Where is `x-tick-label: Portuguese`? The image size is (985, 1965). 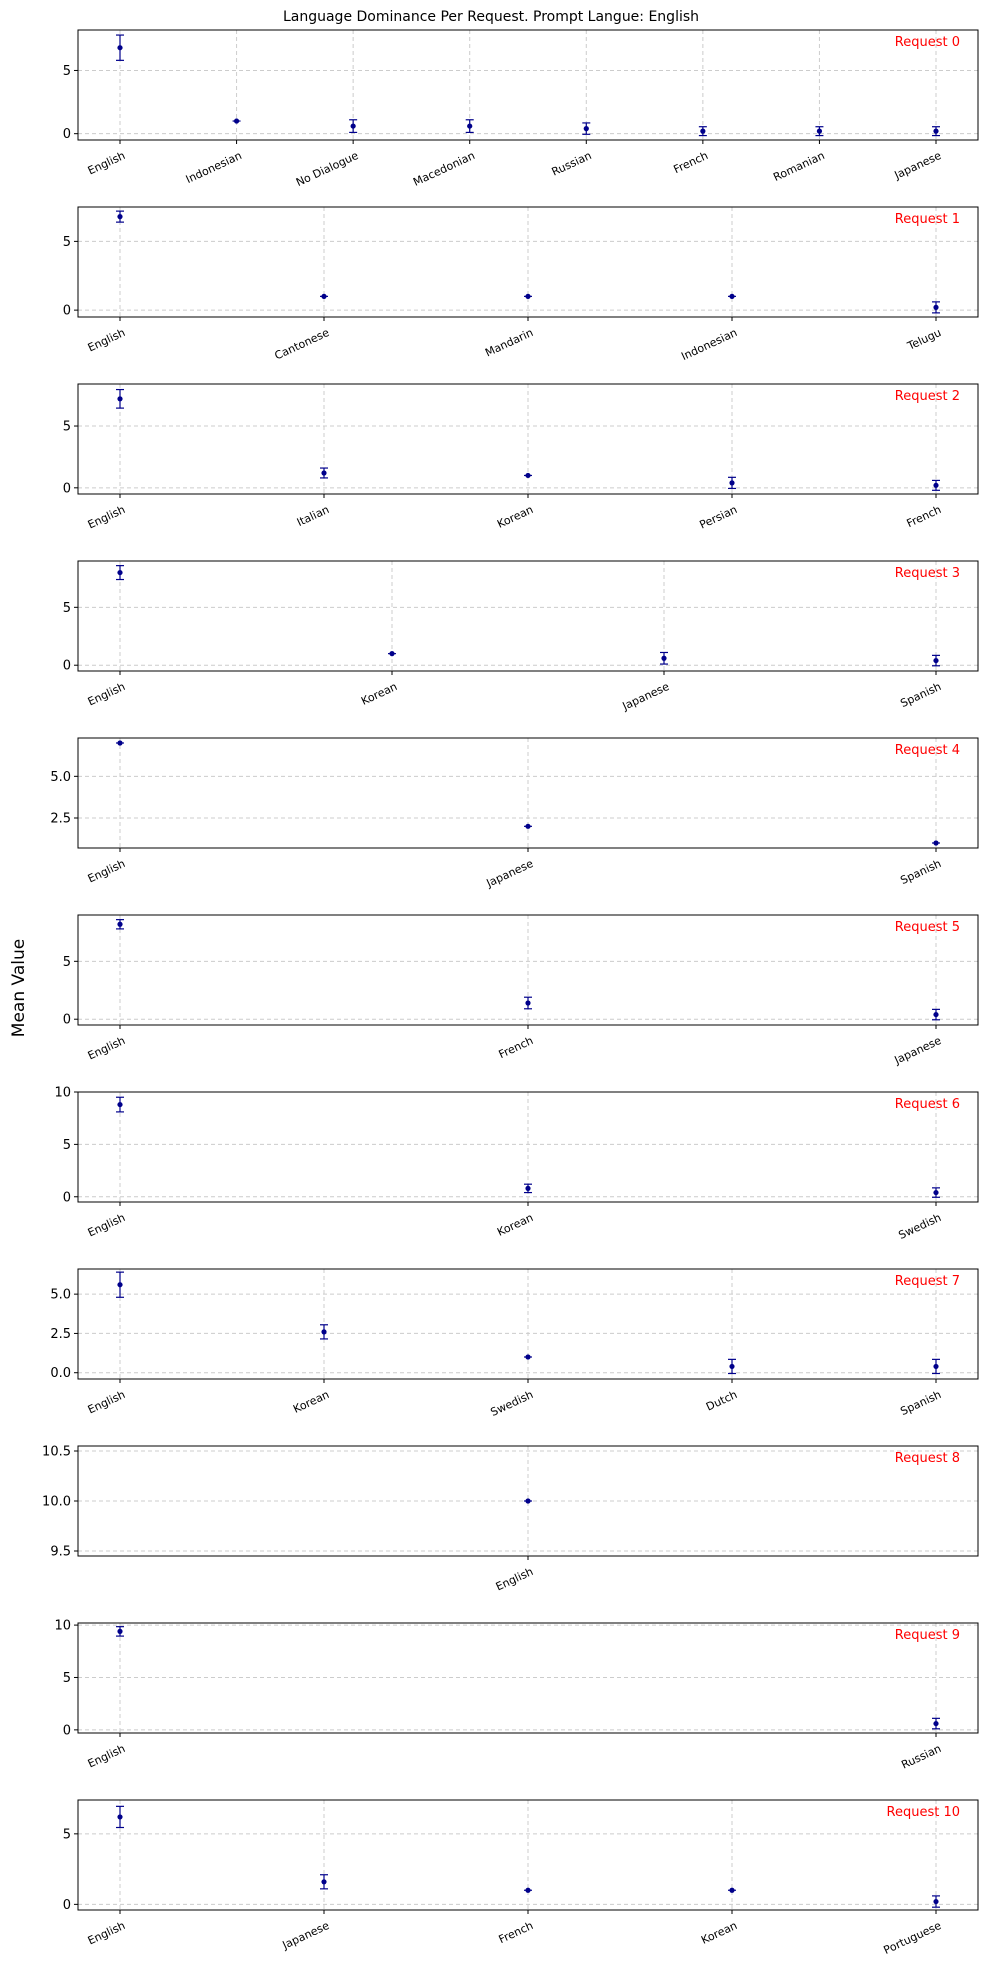 x-tick-label: Portuguese is located at coordinates (913, 1938).